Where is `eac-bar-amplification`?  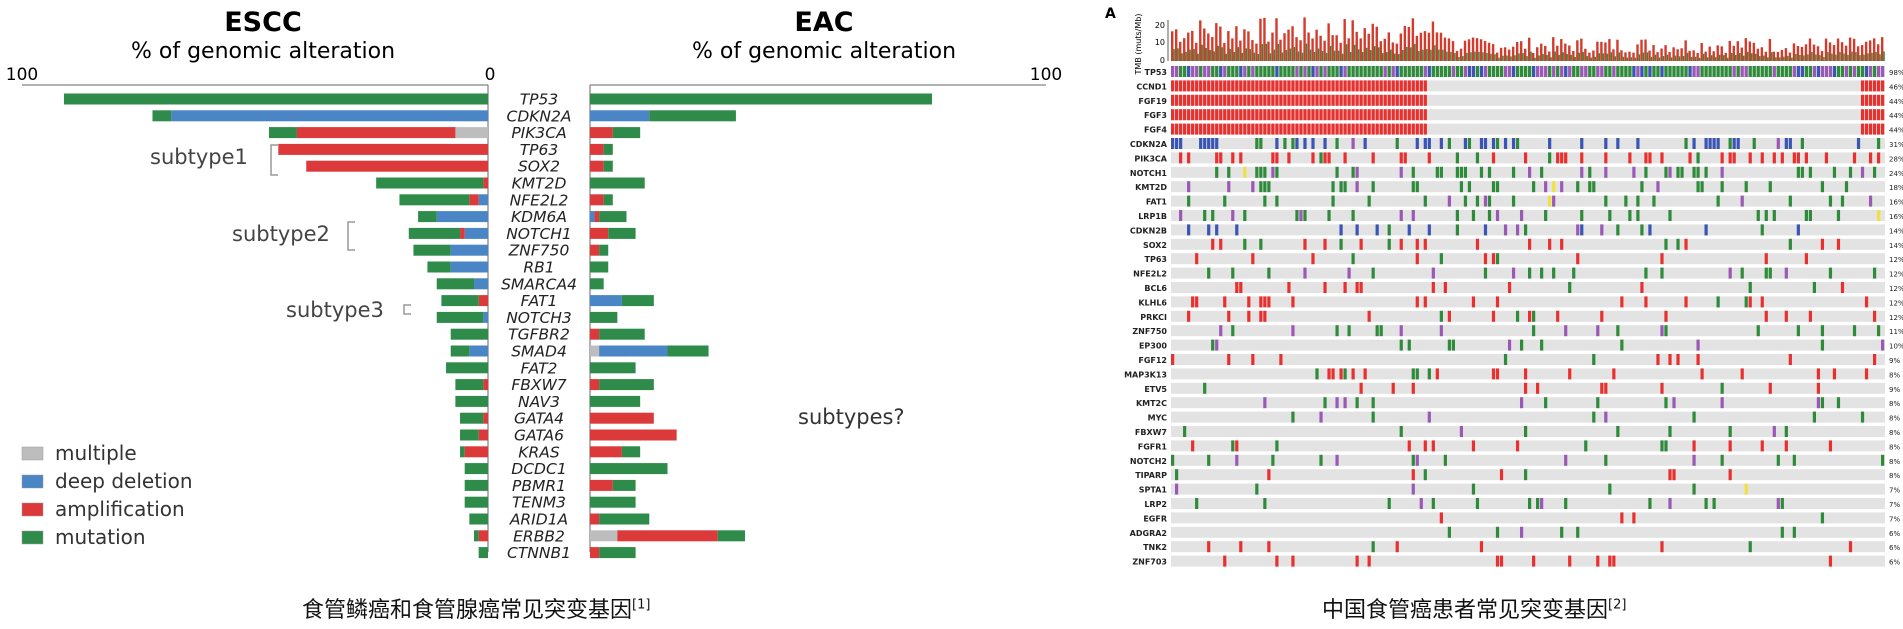
eac-bar-amplification is located at coordinates (599, 233).